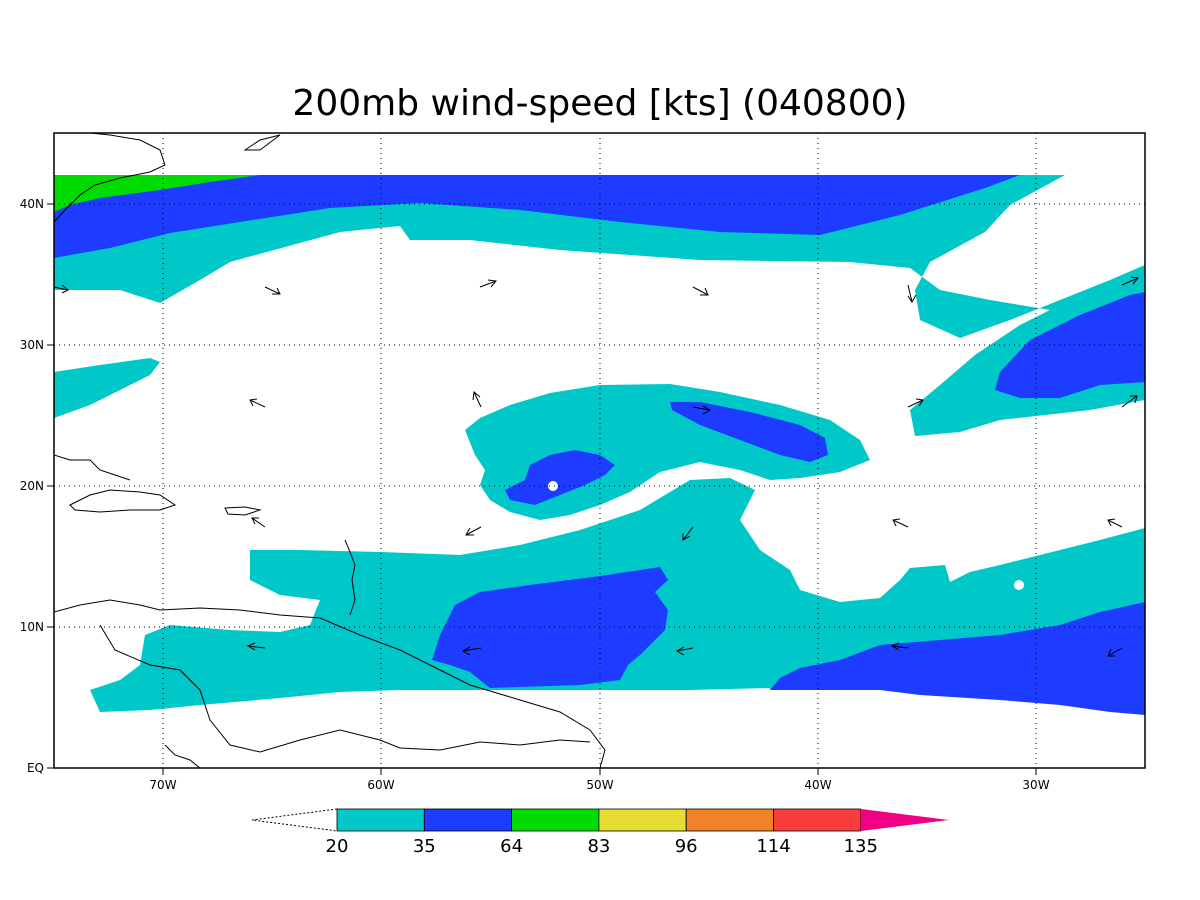  I want to click on map-title: 200mb wind-speed [kts] (040800), so click(599, 103).